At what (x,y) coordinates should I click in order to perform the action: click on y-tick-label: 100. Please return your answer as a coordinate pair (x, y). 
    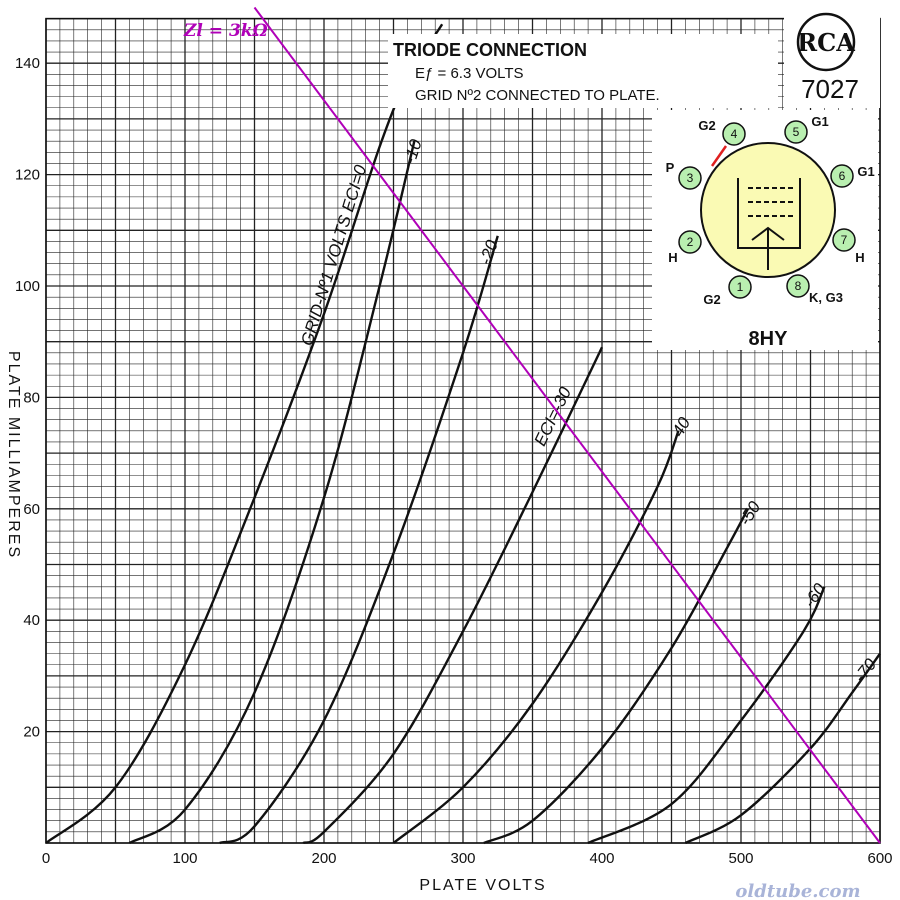
    Looking at the image, I should click on (27, 286).